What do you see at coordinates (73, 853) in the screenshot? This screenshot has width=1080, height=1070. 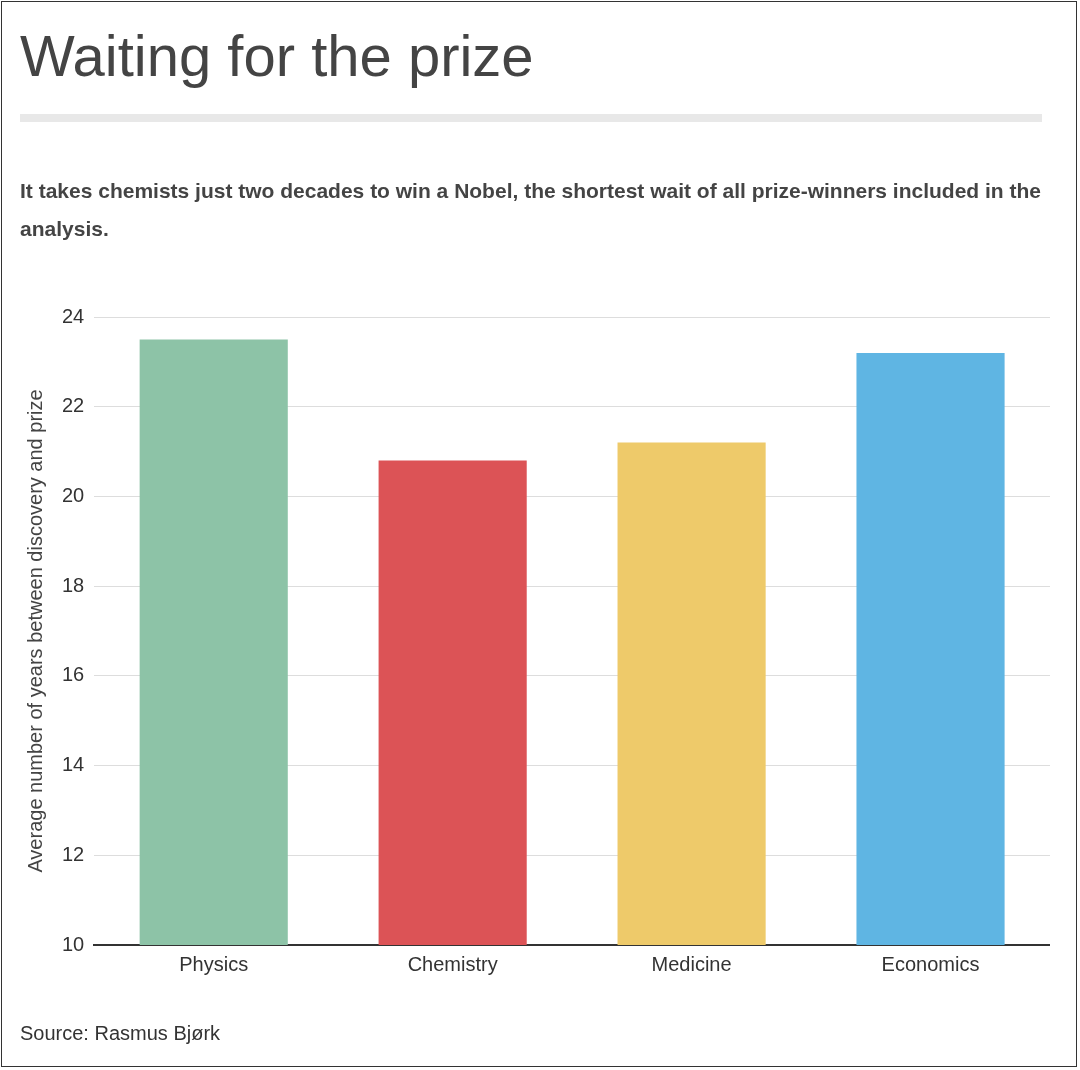 I see `y-tick-label: 12` at bounding box center [73, 853].